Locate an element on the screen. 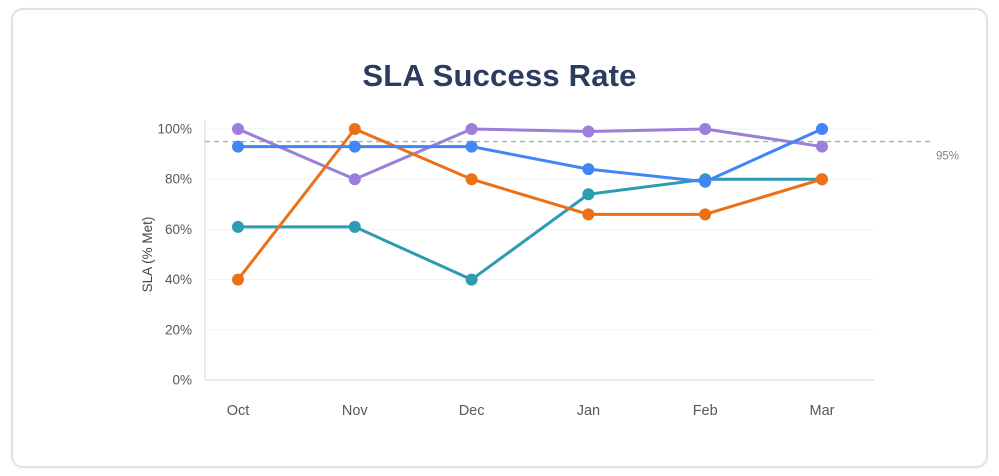 The width and height of the screenshot is (999, 476). data-point-blue-Mar is located at coordinates (822, 129).